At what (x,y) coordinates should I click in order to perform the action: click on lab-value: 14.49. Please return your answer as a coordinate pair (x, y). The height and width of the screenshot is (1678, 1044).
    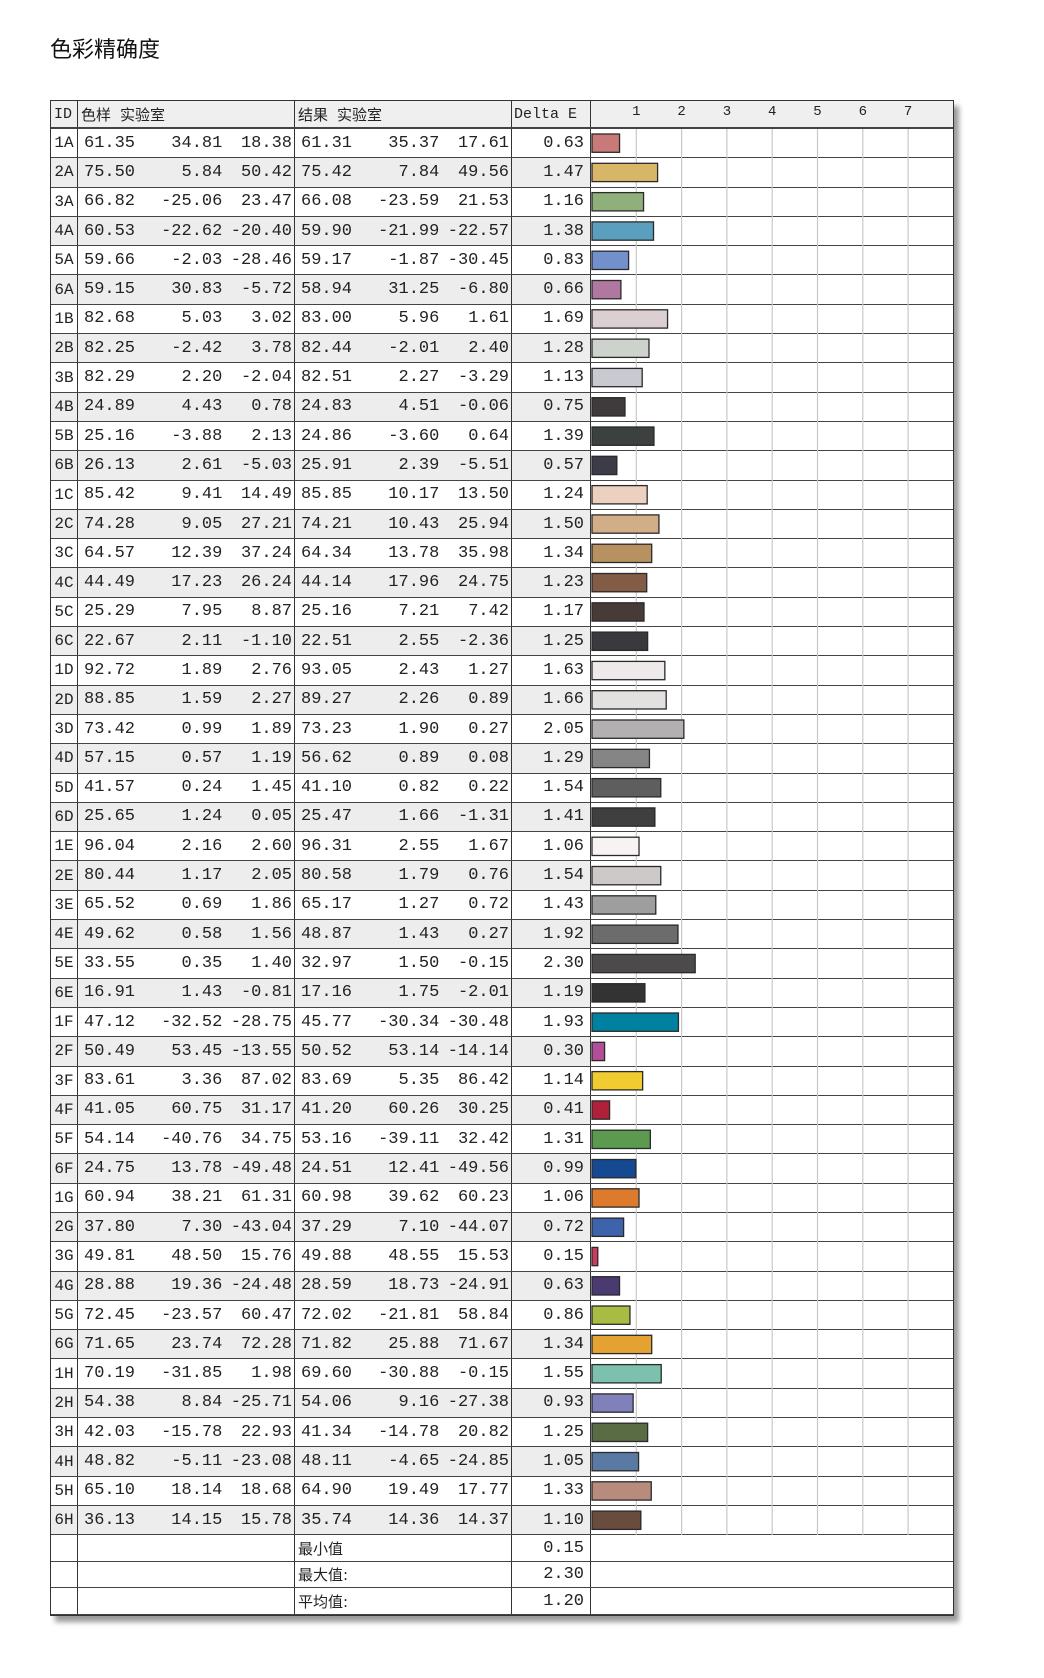
    Looking at the image, I should click on (266, 495).